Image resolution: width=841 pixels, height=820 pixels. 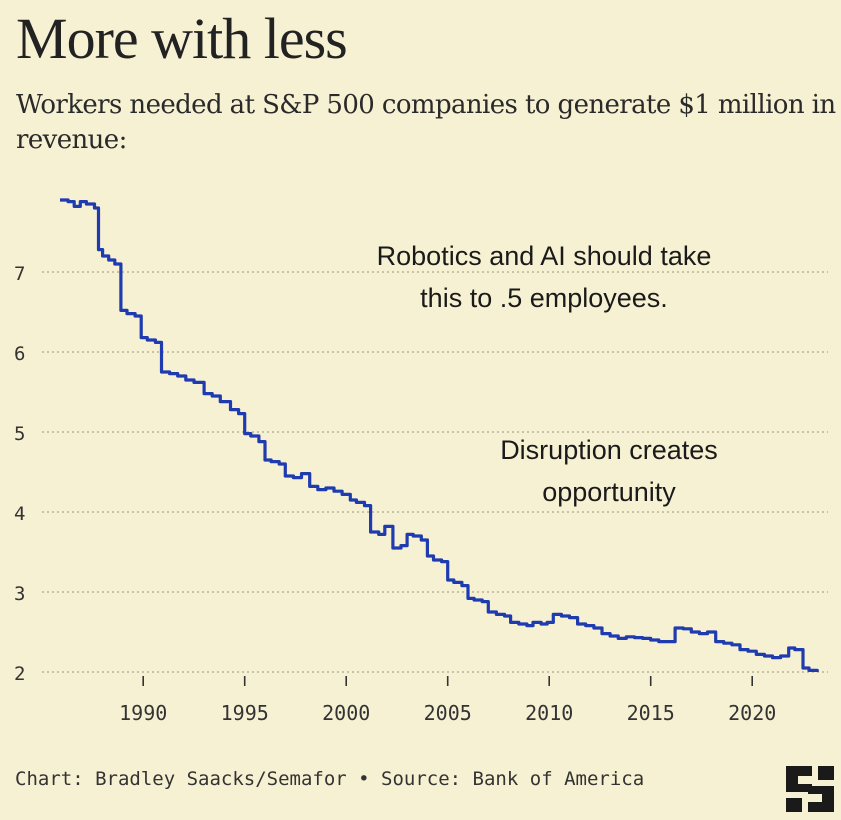 I want to click on y-tick-label-4: 4, so click(x=19, y=514).